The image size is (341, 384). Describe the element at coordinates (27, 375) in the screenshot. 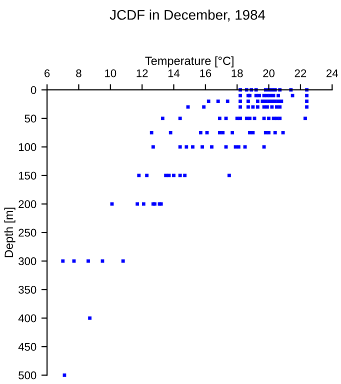

I see `y-tick-label: 500` at that location.